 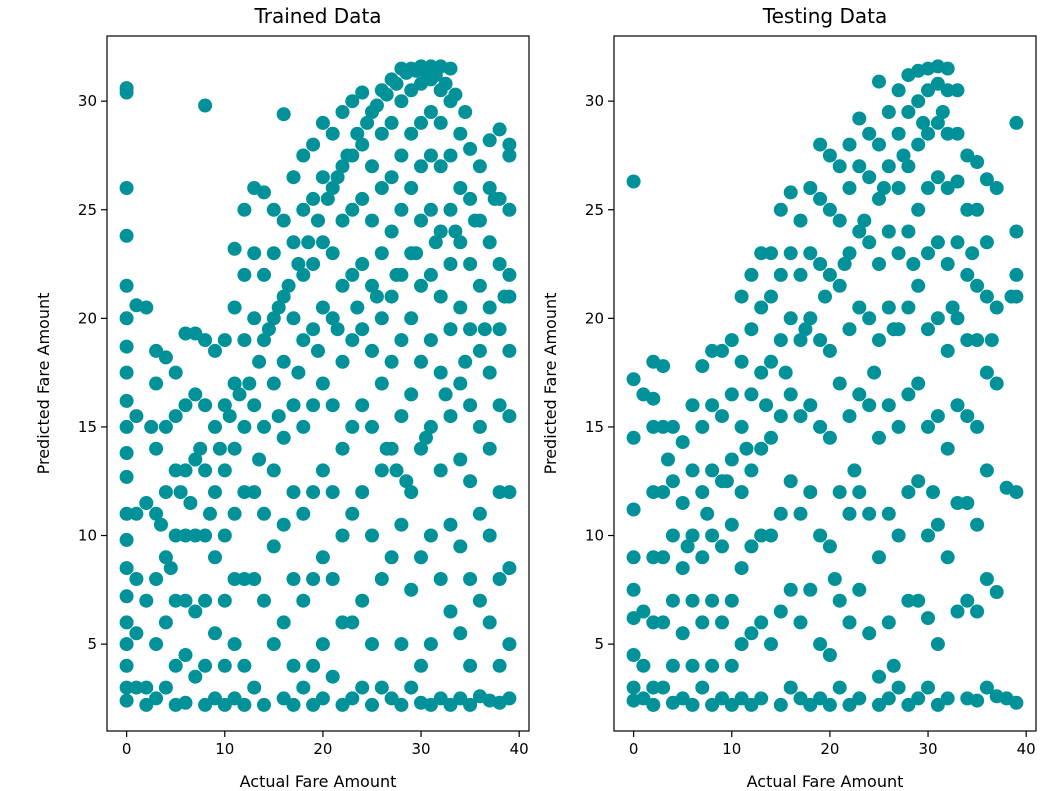 What do you see at coordinates (127, 749) in the screenshot?
I see `x-tick-label: 0` at bounding box center [127, 749].